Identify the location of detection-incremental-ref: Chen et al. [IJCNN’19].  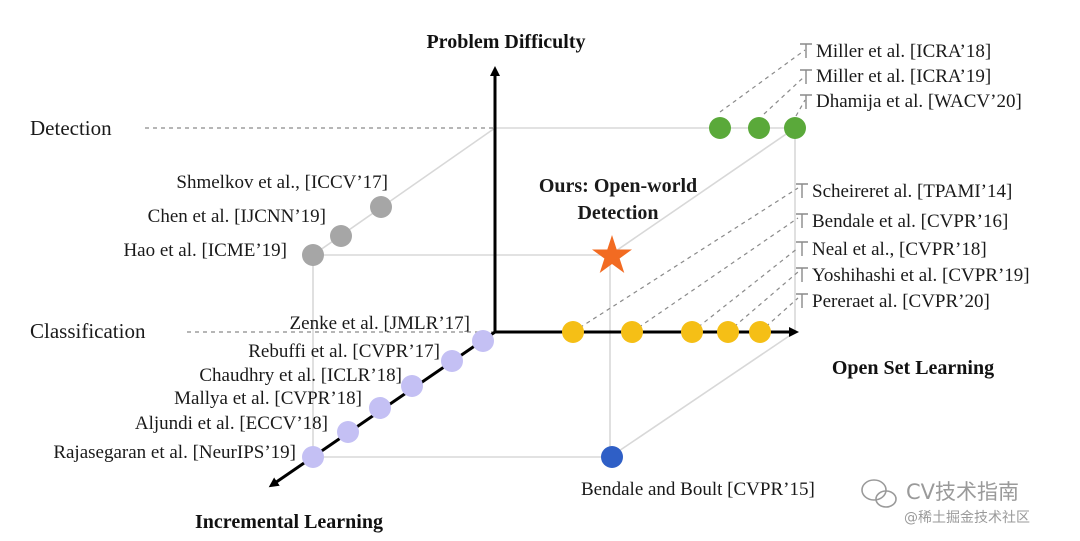
(237, 216).